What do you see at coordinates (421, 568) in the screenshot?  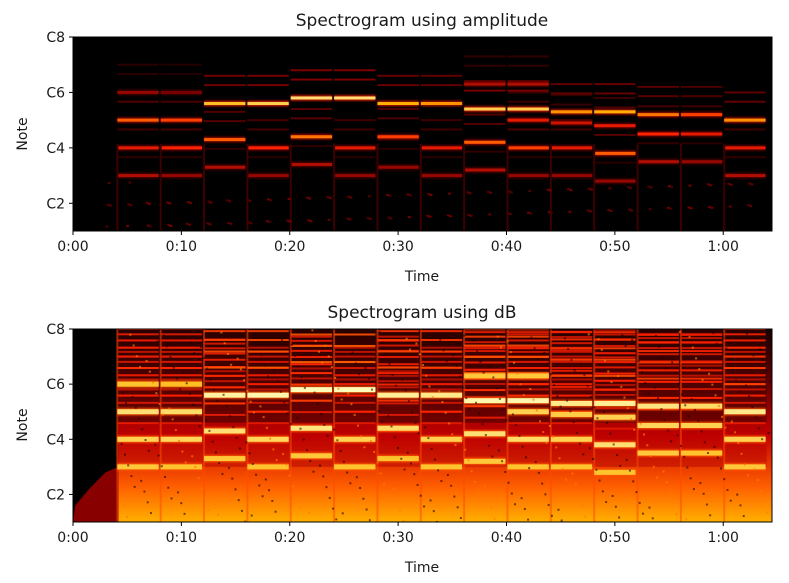 I see `db-x-label: Time` at bounding box center [421, 568].